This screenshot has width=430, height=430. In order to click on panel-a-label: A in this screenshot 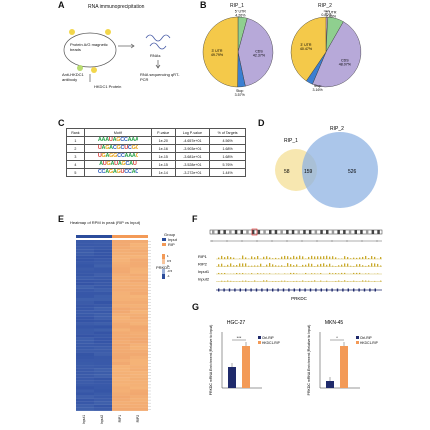, I will do `click(61, 5)`.